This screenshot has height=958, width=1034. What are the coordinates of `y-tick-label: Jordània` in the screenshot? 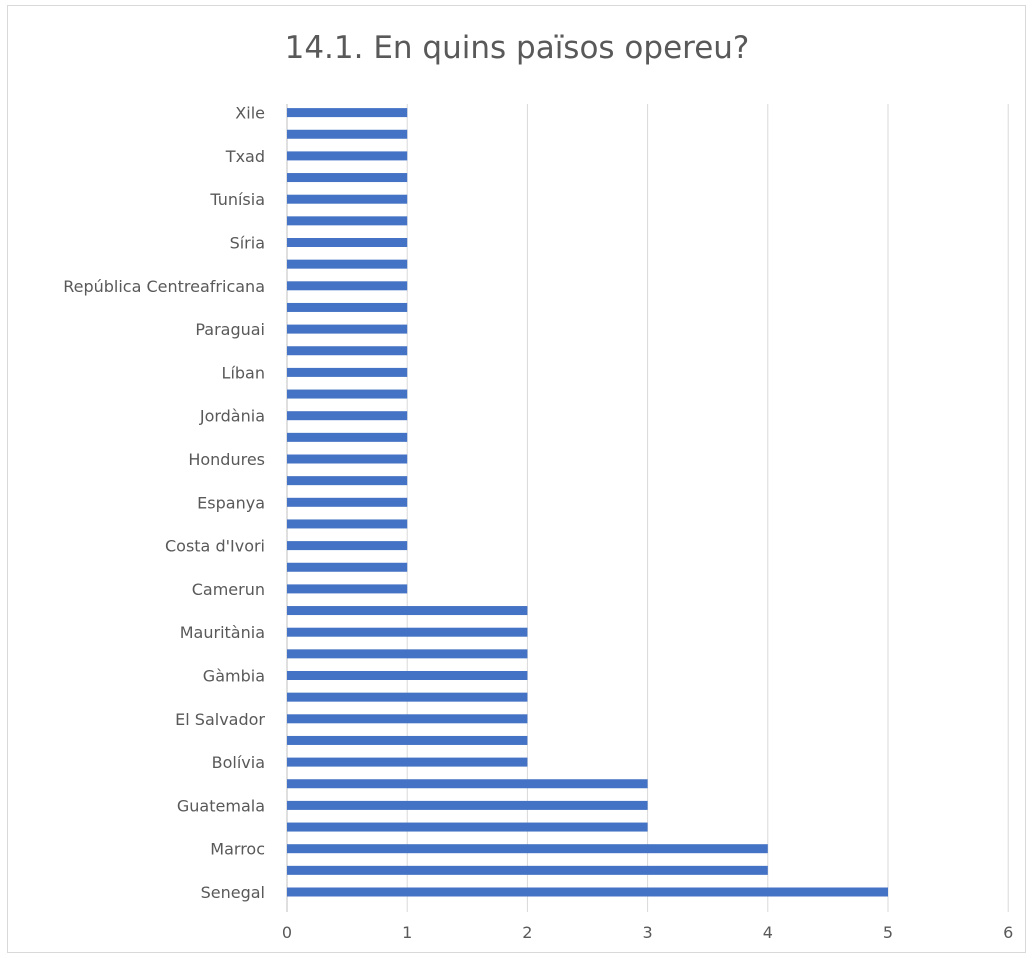 It's located at (232, 416).